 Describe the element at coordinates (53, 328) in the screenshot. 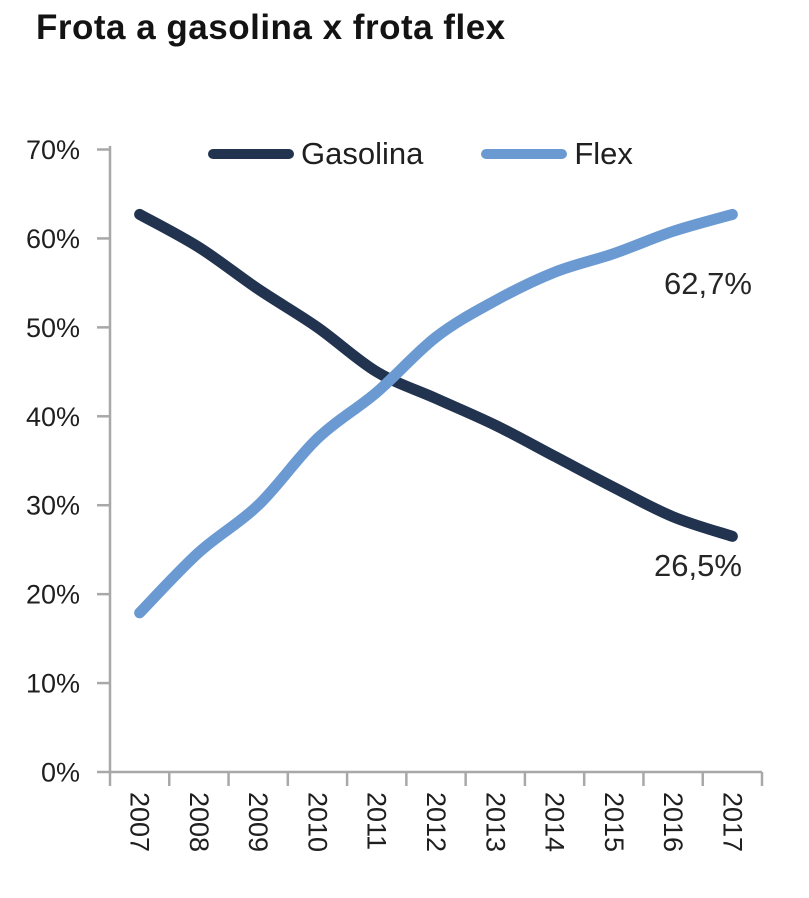

I see `y-axis-tick-label: 50%` at that location.